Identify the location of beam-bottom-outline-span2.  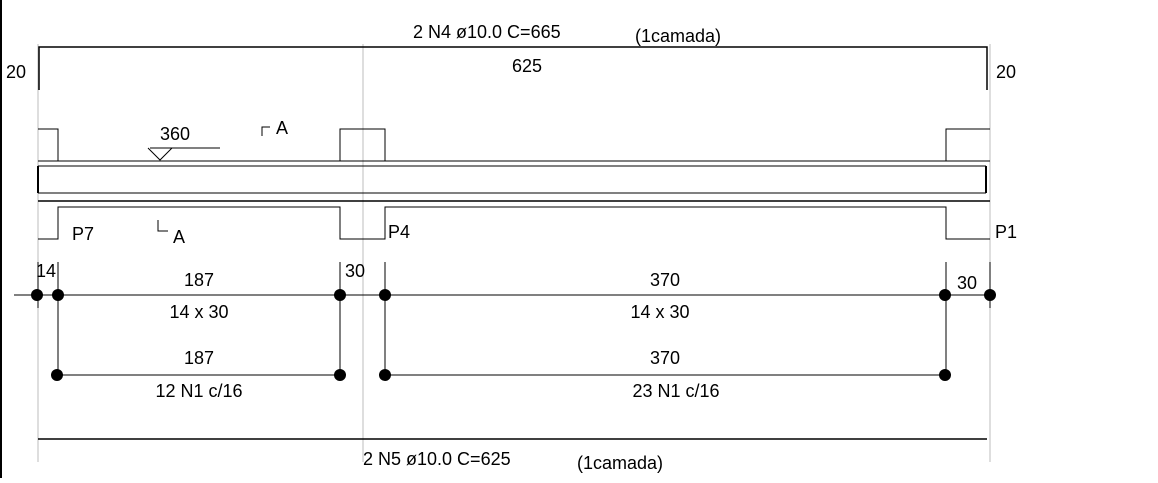
(676, 223).